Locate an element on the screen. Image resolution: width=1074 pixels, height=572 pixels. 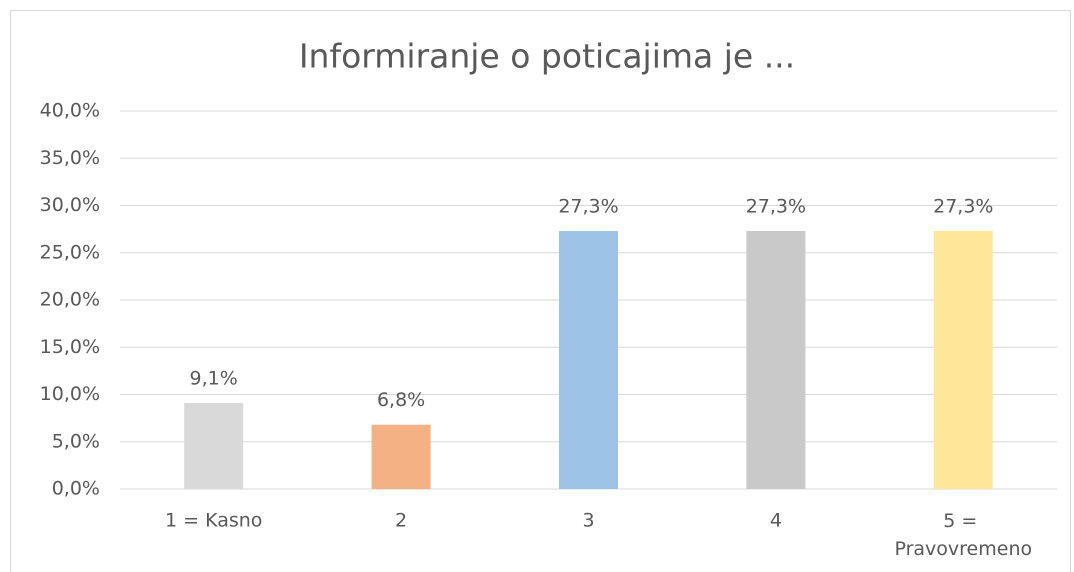
y-tick-label: 10,0% is located at coordinates (70, 394).